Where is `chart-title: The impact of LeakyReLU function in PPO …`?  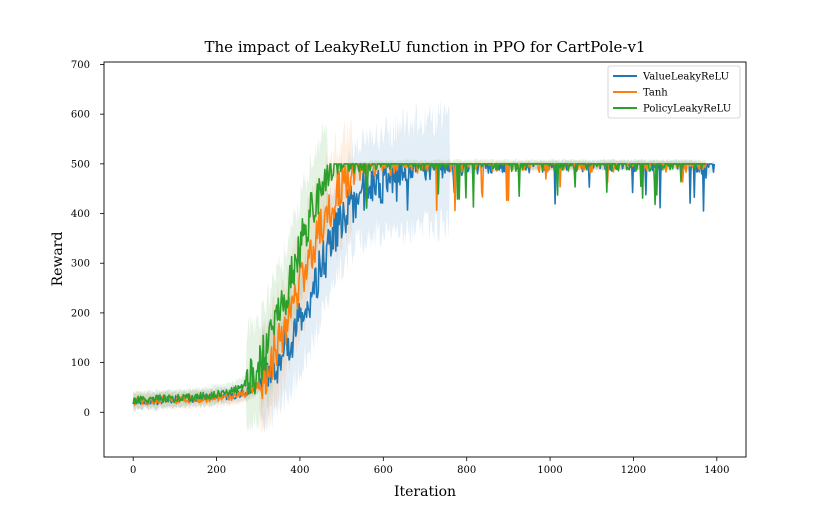
chart-title: The impact of LeakyReLU function in PPO … is located at coordinates (425, 47).